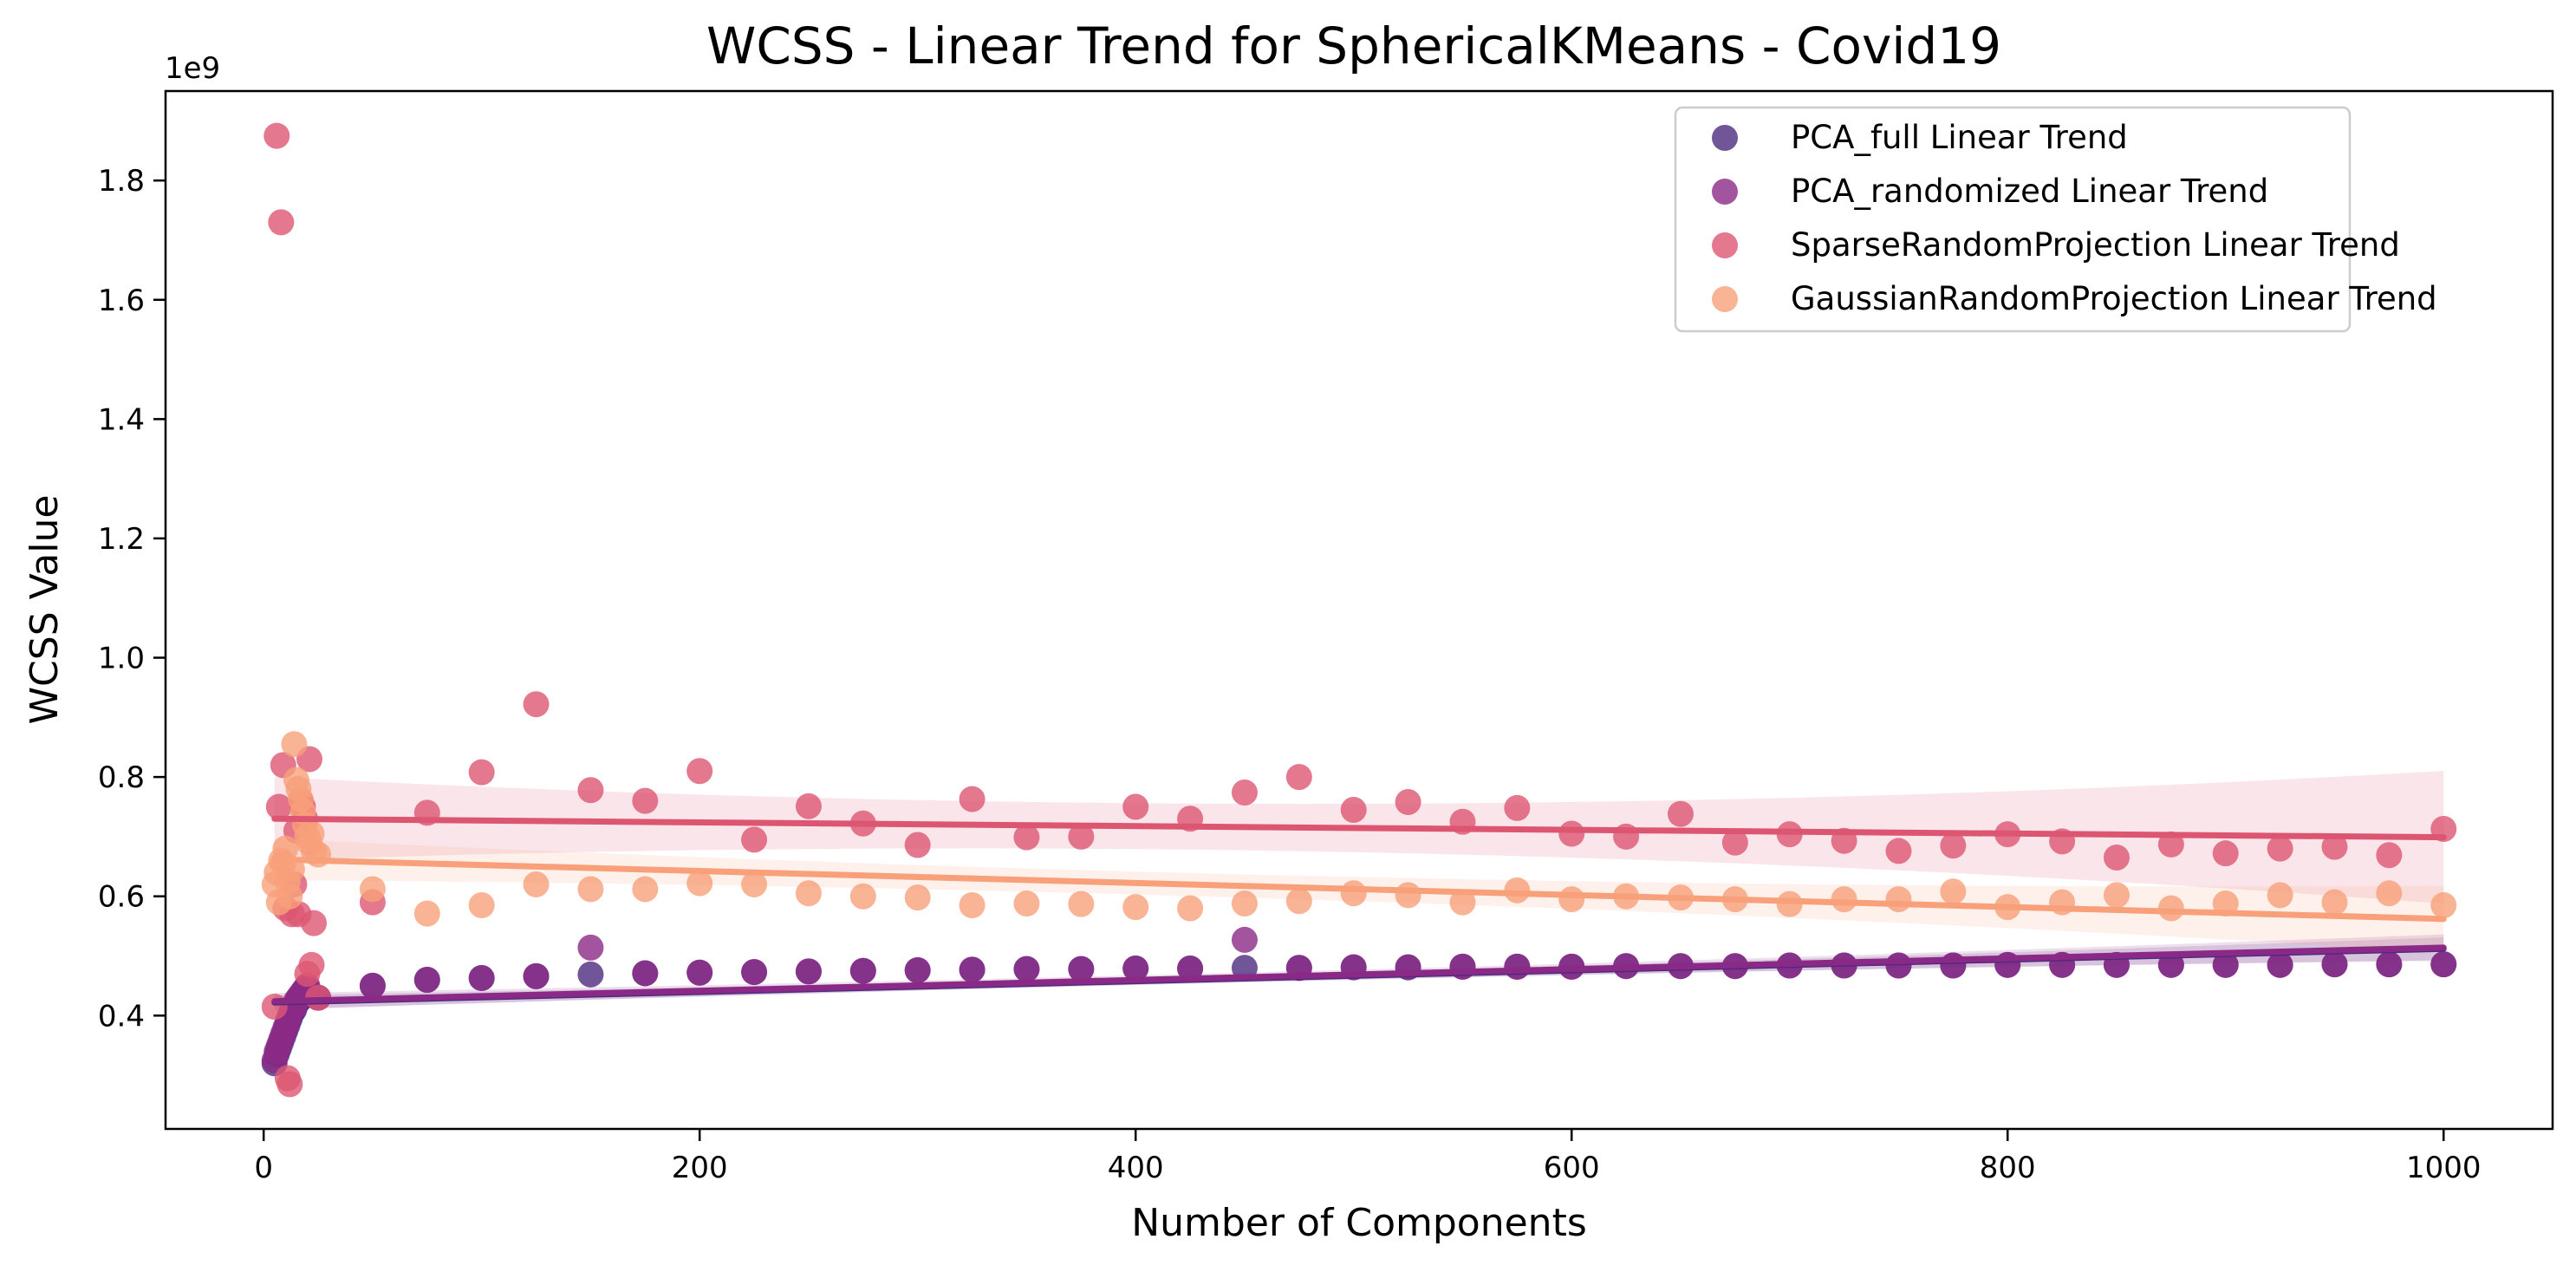  I want to click on y-tick-label: 0.4, so click(121, 1016).